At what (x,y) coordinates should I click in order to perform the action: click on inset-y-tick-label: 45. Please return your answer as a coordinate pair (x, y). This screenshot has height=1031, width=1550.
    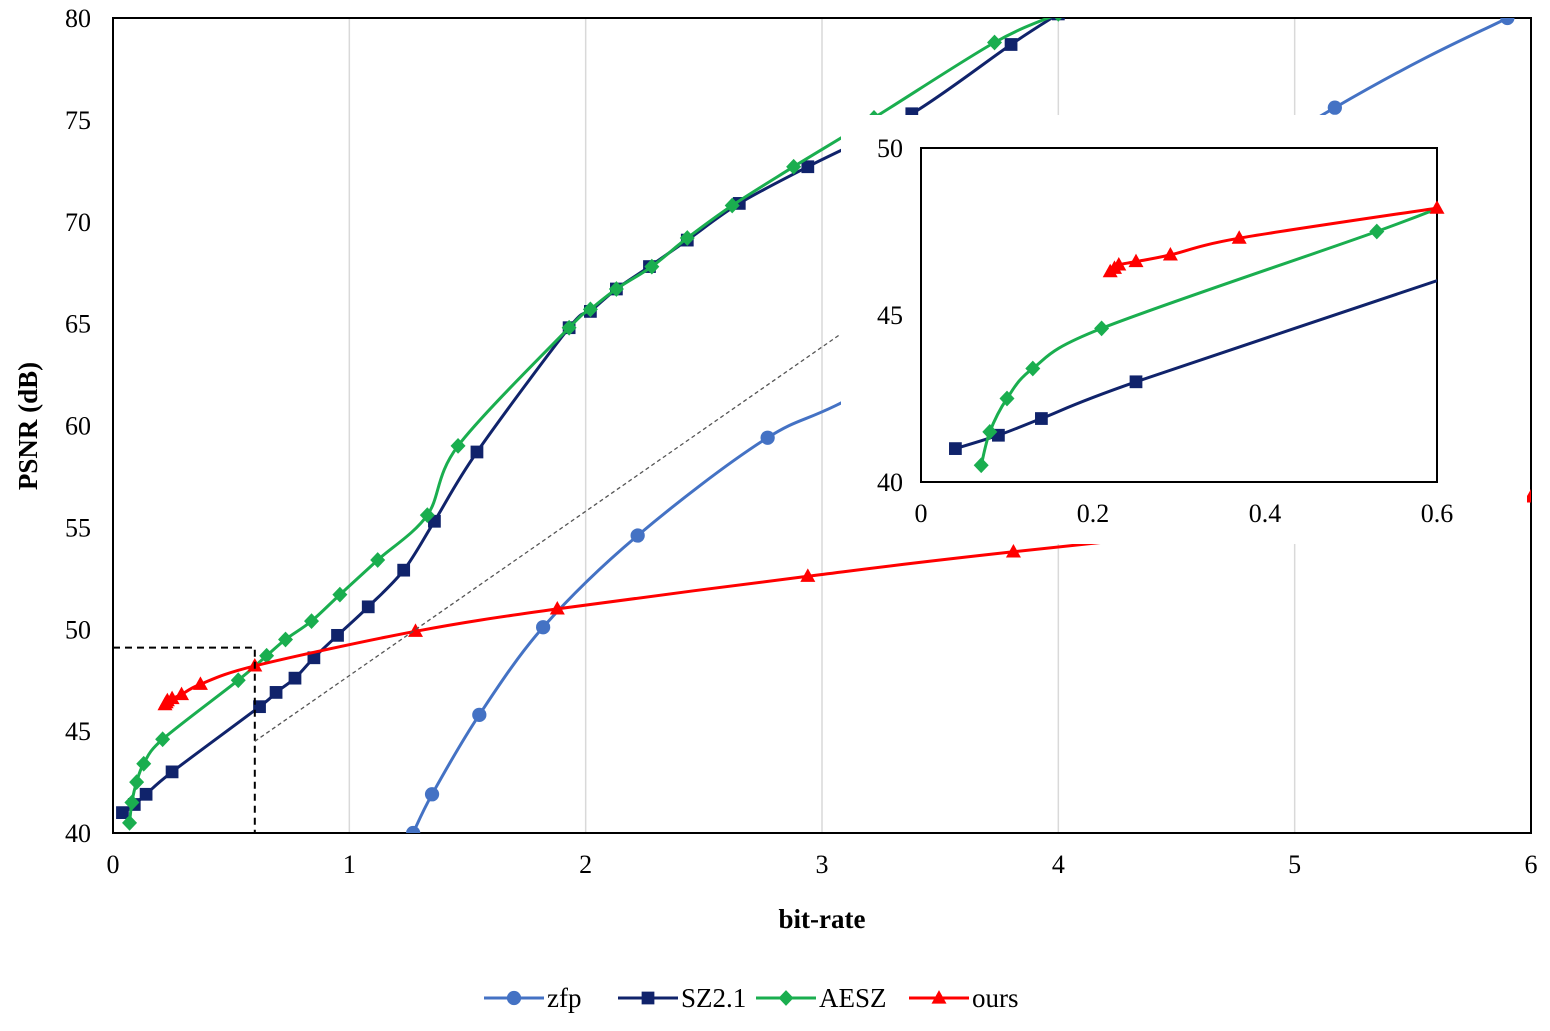
    Looking at the image, I should click on (890, 315).